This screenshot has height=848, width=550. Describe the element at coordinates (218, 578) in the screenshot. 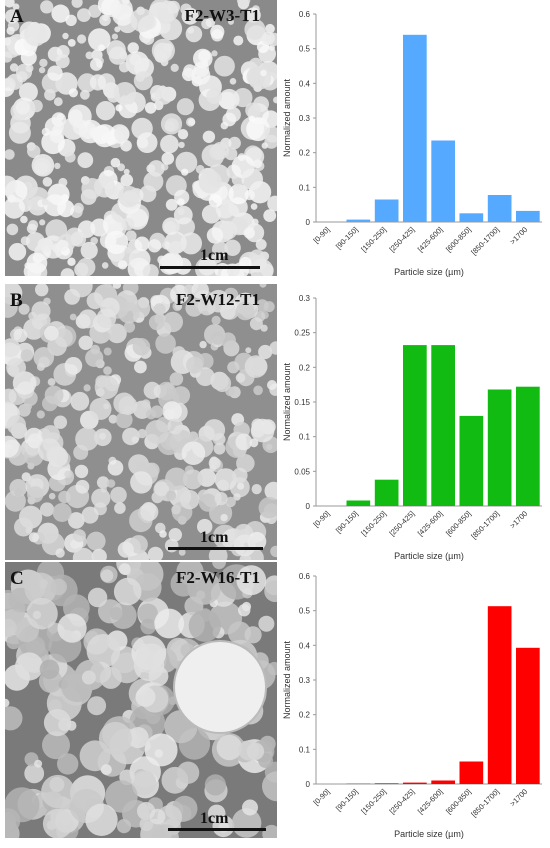

I see `sample-label-c: F2-W16-T1` at that location.